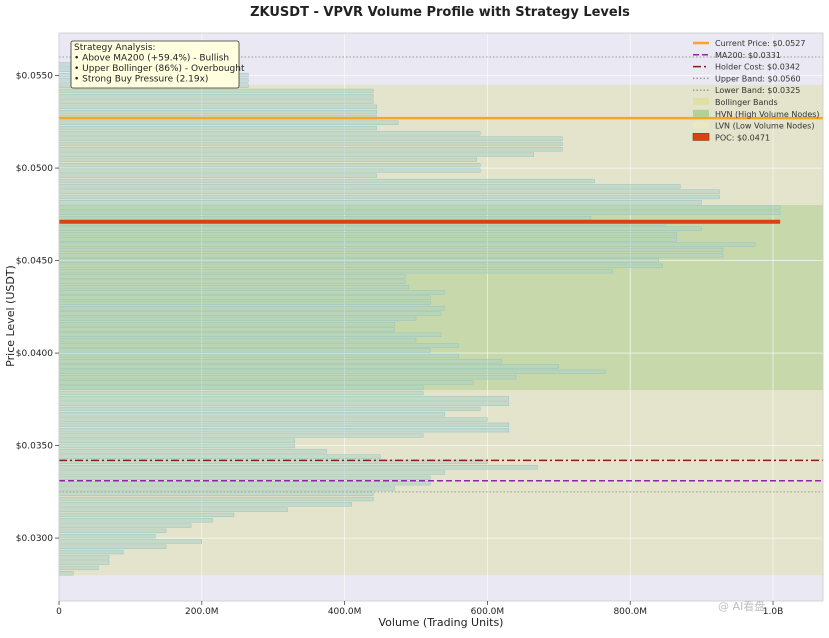 Image resolution: width=829 pixels, height=638 pixels. What do you see at coordinates (767, 114) in the screenshot?
I see `legend-label: HVN (High Volume Nodes)` at bounding box center [767, 114].